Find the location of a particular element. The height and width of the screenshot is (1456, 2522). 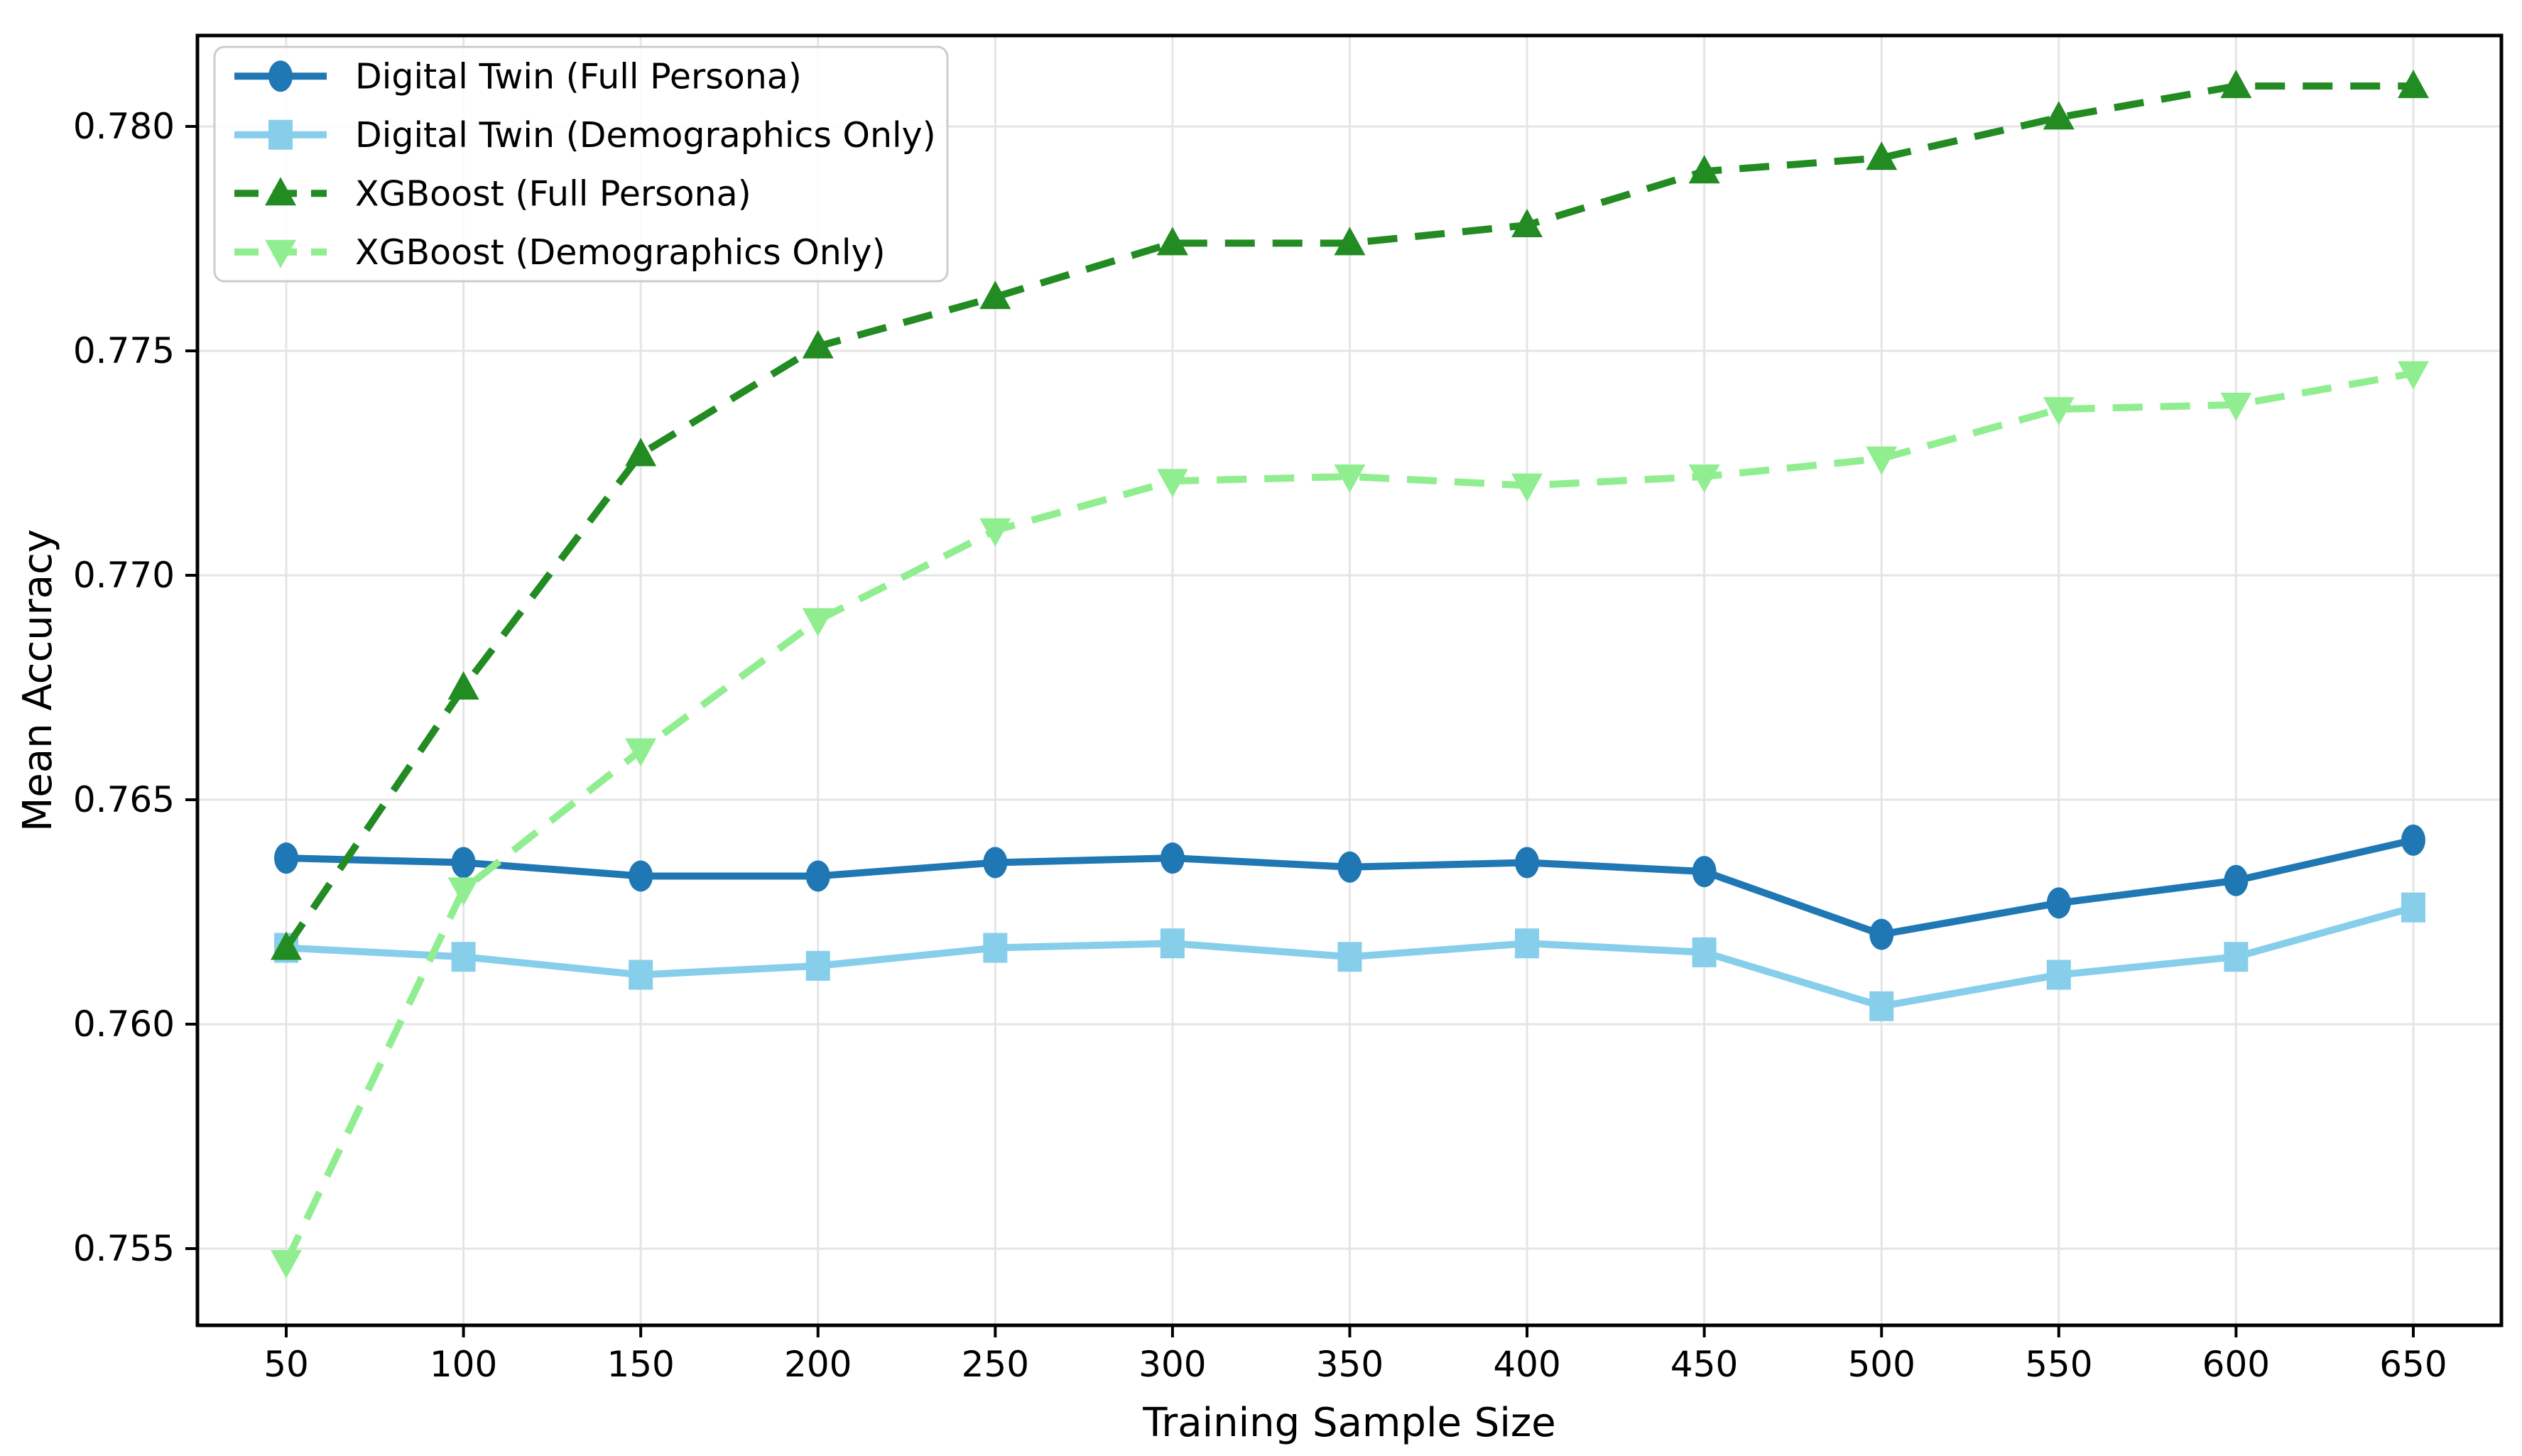

x-tick-label-550: 550 is located at coordinates (2058, 1364).